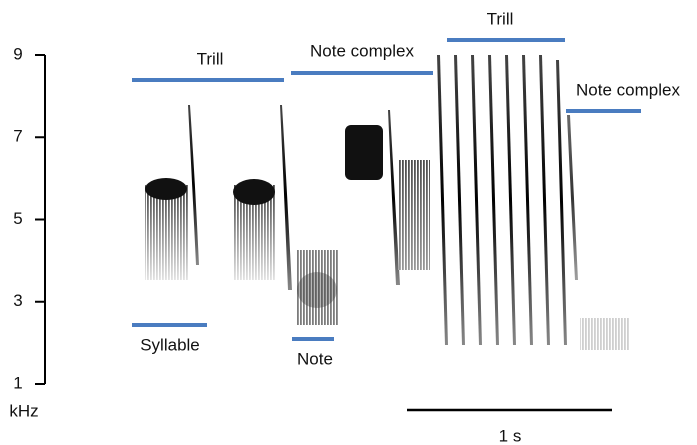  I want to click on annotation-label: Note, so click(315, 358).